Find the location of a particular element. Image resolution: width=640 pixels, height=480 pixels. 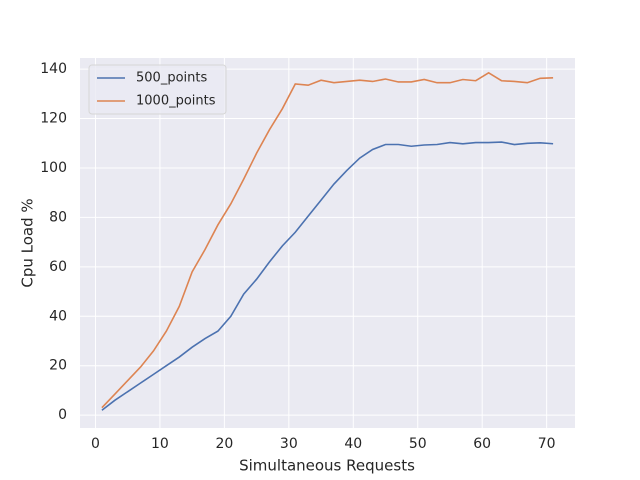

y-axis-label: Cpu Load % is located at coordinates (28, 242).